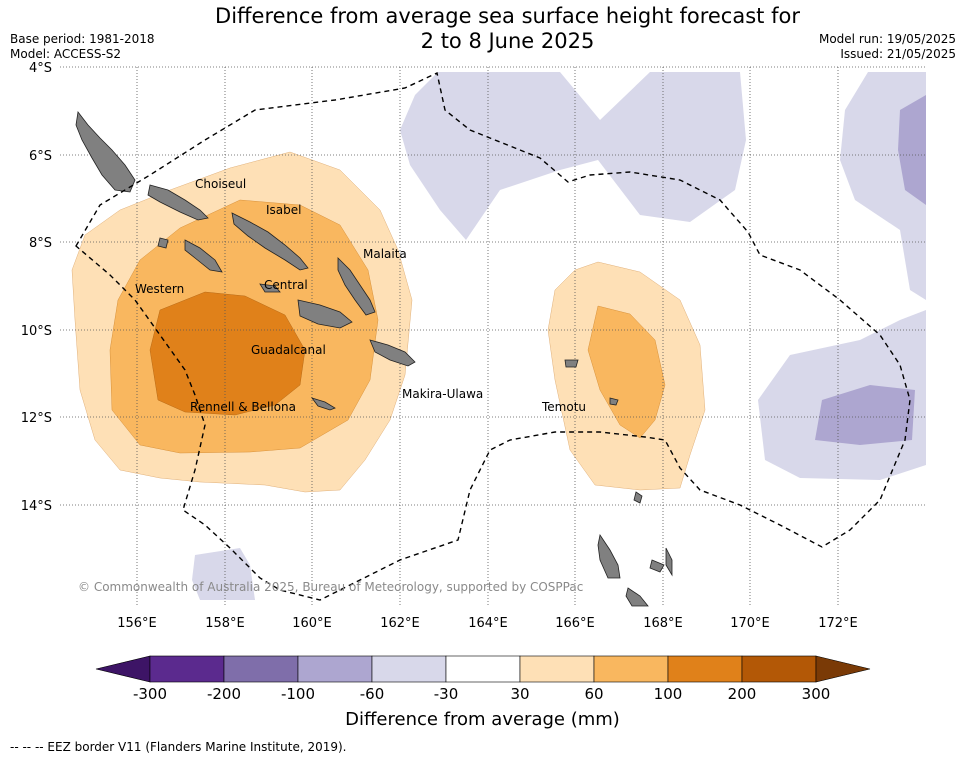  I want to click on colorbar-arrow-right, so click(843, 669).